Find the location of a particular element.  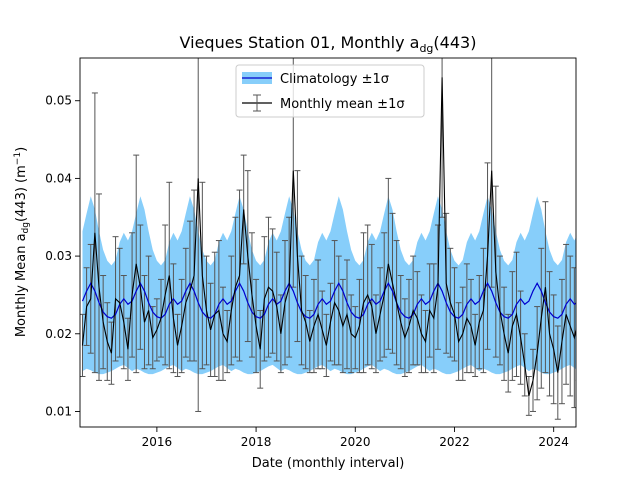

x-tick-label: 2018 is located at coordinates (256, 442).